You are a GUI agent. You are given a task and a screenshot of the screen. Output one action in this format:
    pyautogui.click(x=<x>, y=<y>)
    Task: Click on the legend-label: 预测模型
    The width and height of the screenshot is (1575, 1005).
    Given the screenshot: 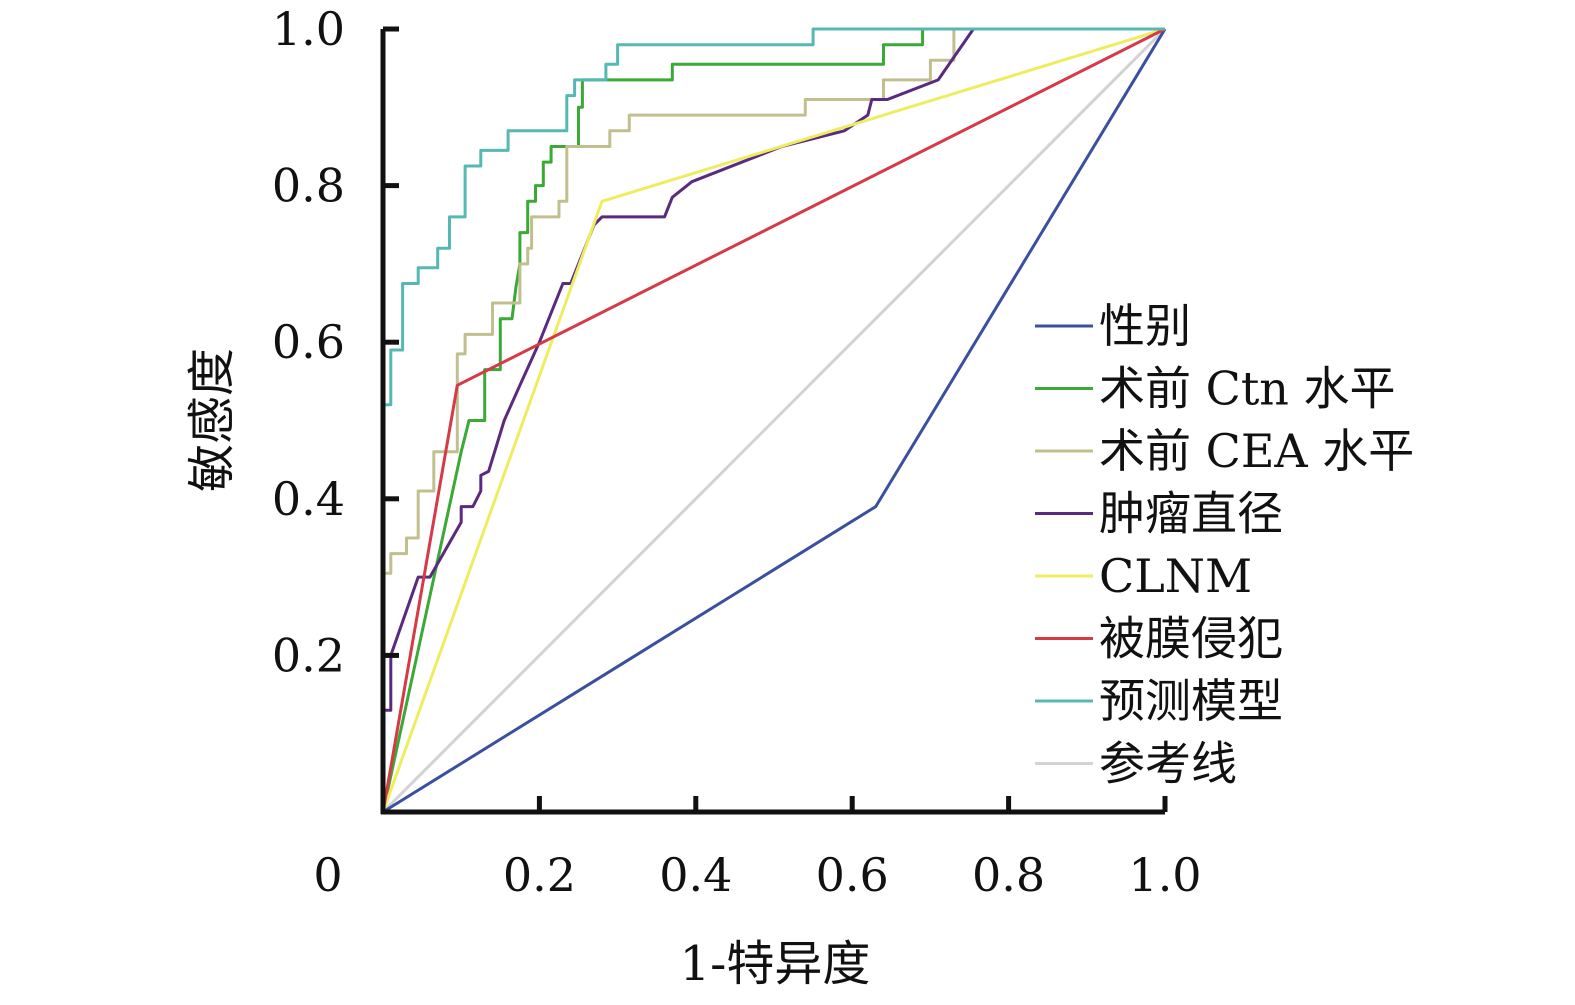 What is the action you would take?
    pyautogui.click(x=1191, y=701)
    